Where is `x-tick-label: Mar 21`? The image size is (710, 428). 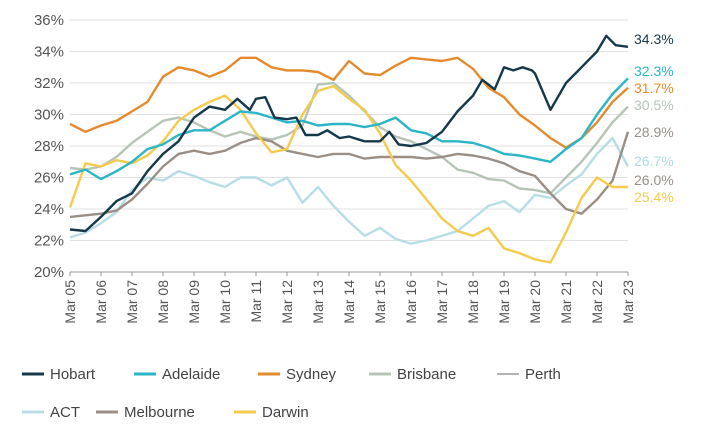
x-tick-label: Mar 21 is located at coordinates (566, 302).